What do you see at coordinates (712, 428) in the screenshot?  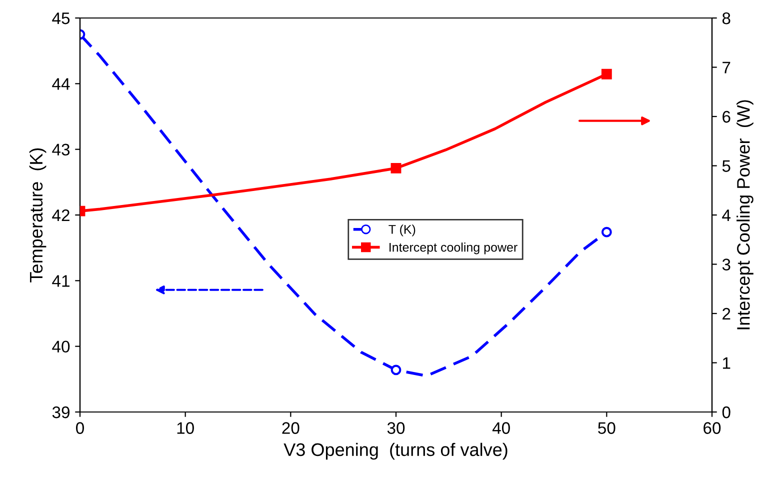 I see `x-tick-label: 60` at bounding box center [712, 428].